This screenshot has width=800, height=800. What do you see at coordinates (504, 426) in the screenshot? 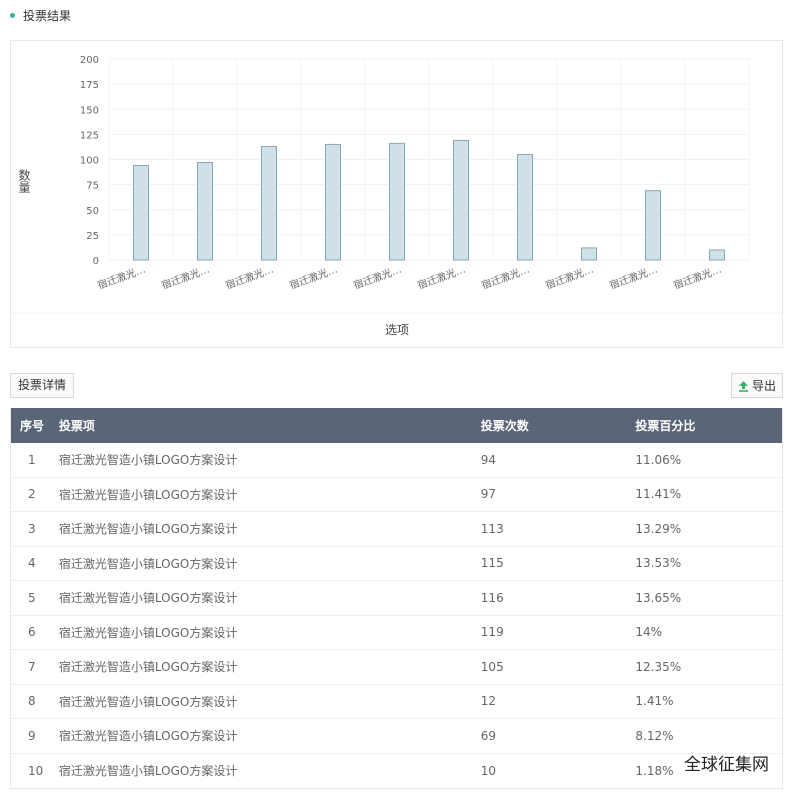
I see `header-count: 投票次数` at bounding box center [504, 426].